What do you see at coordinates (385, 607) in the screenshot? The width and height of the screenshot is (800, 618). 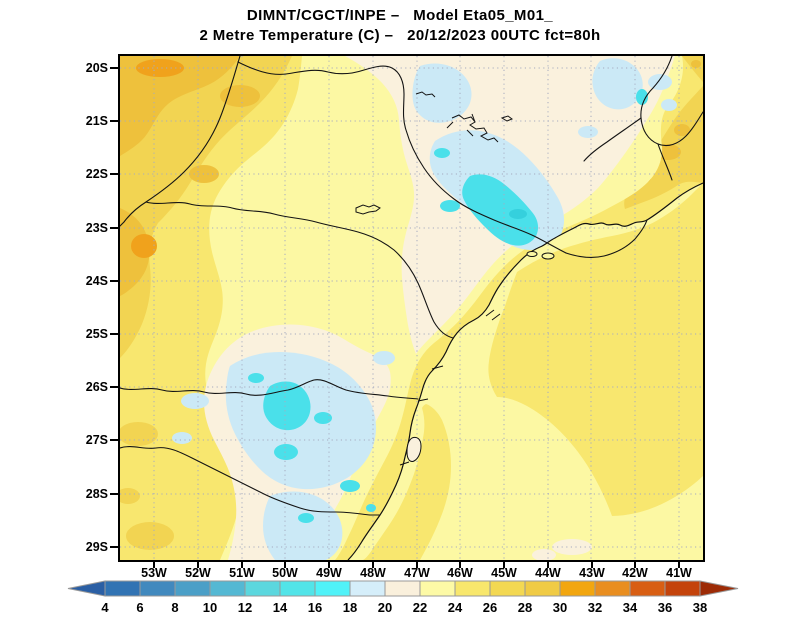 I see `colorbar-tick-label: 20` at bounding box center [385, 607].